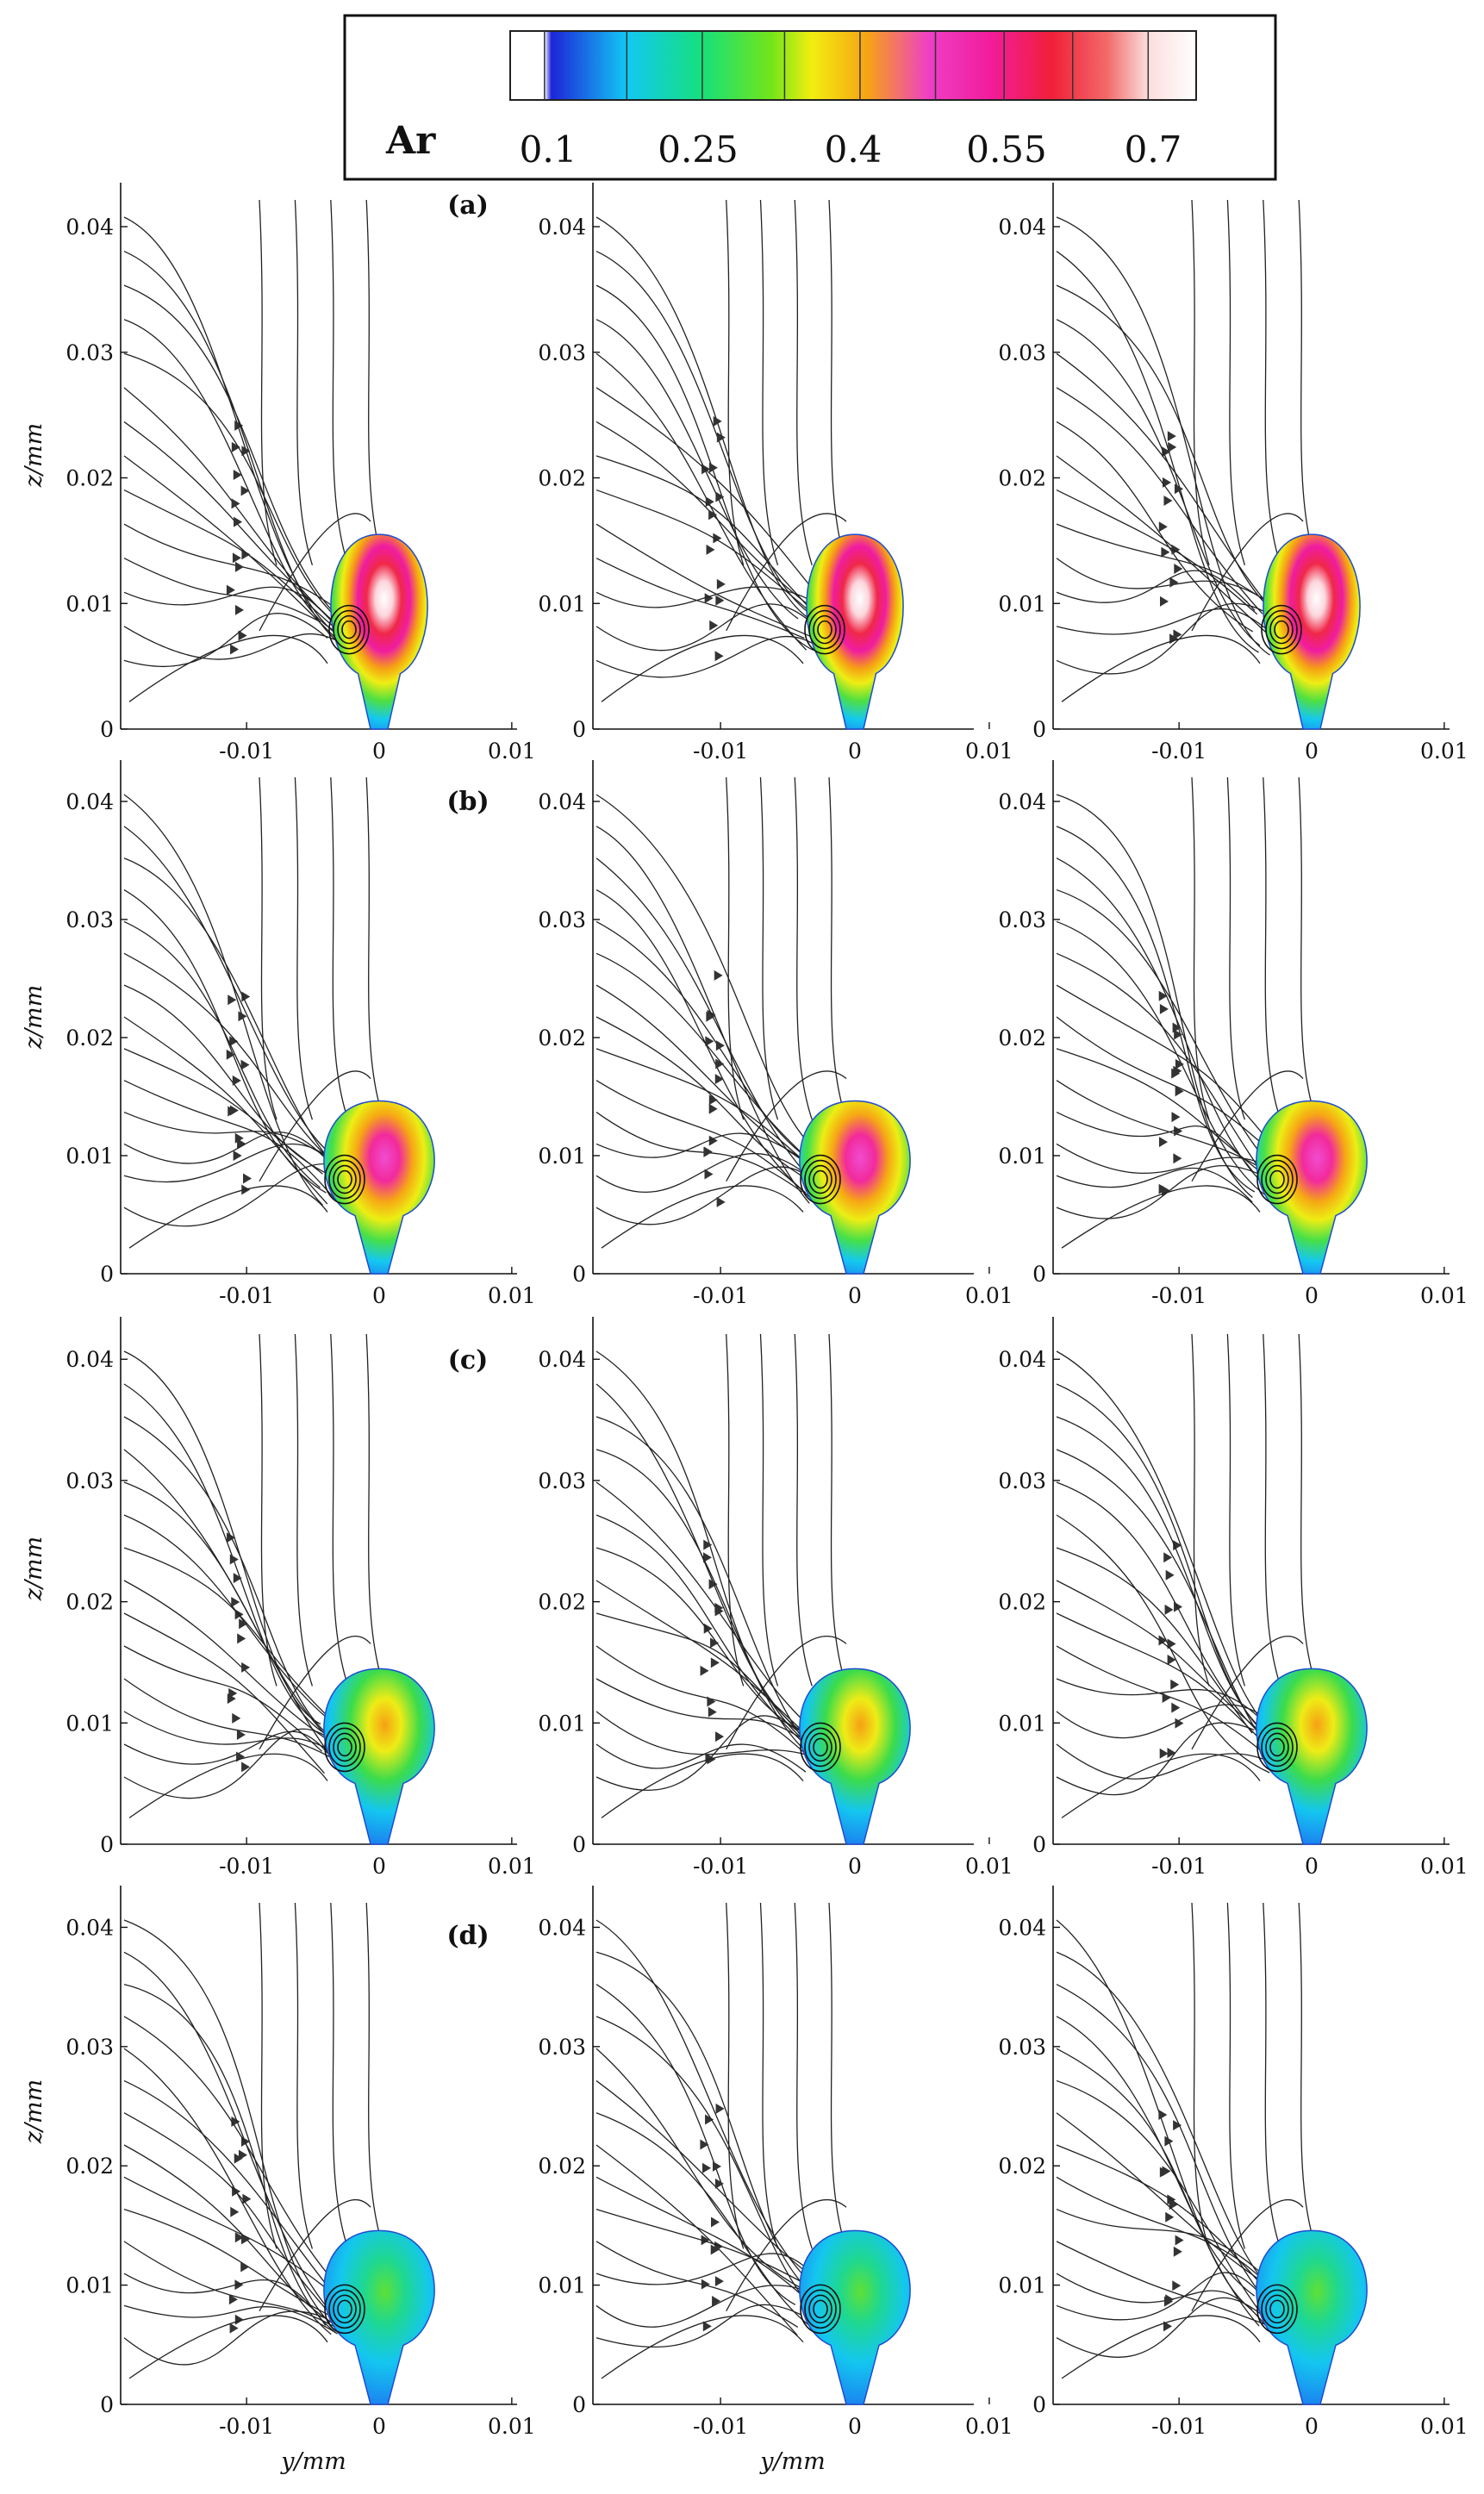 The width and height of the screenshot is (1484, 2494). Describe the element at coordinates (847, 66) in the screenshot. I see `colorbar-dividers` at that location.